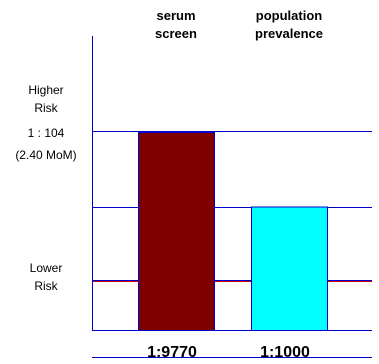 Image resolution: width=379 pixels, height=364 pixels. What do you see at coordinates (46, 268) in the screenshot?
I see `lower-risk-label-line-1: Lower` at bounding box center [46, 268].